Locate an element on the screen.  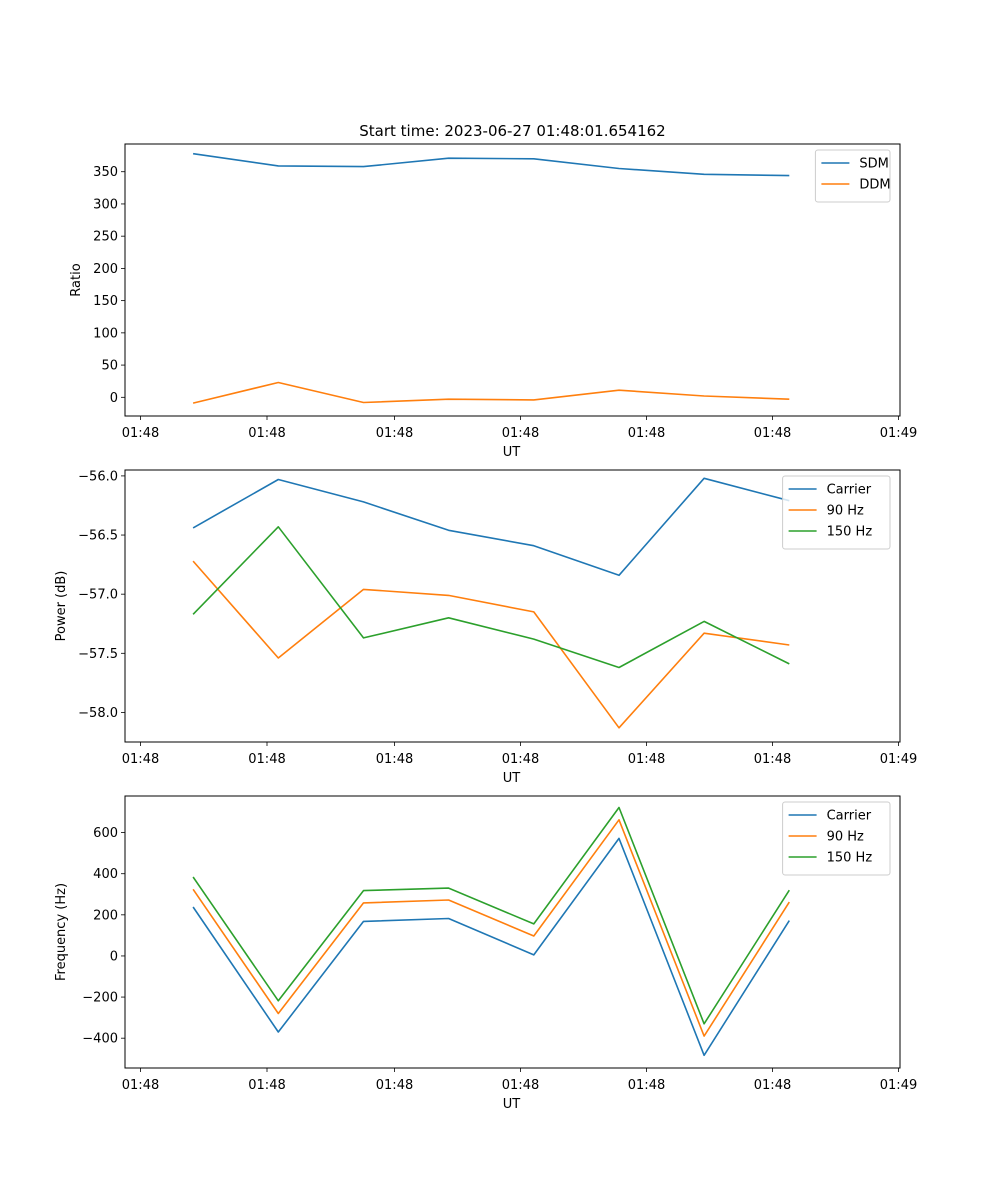
y-tick-label: 350 is located at coordinates (105, 172).